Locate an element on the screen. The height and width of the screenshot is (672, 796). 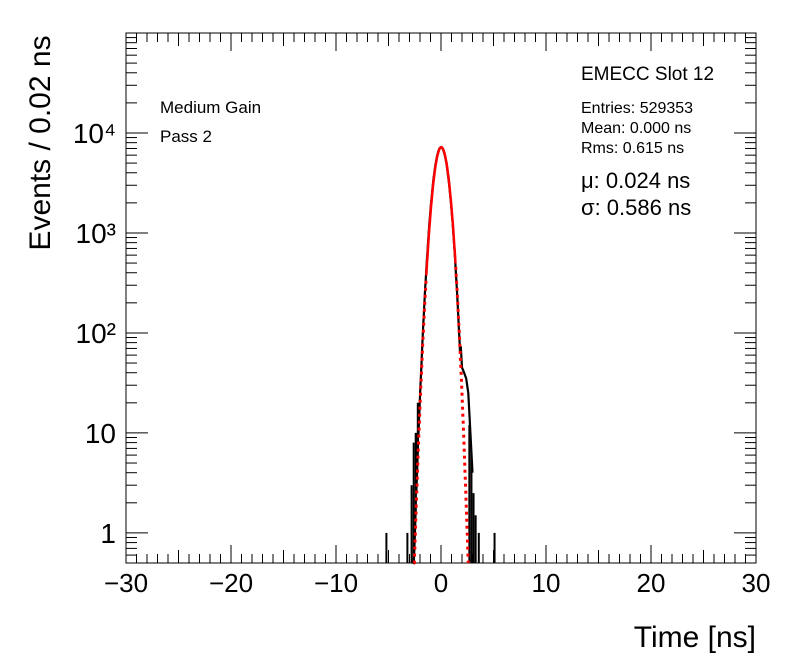
y-tick-label: 10 is located at coordinates (100, 433).